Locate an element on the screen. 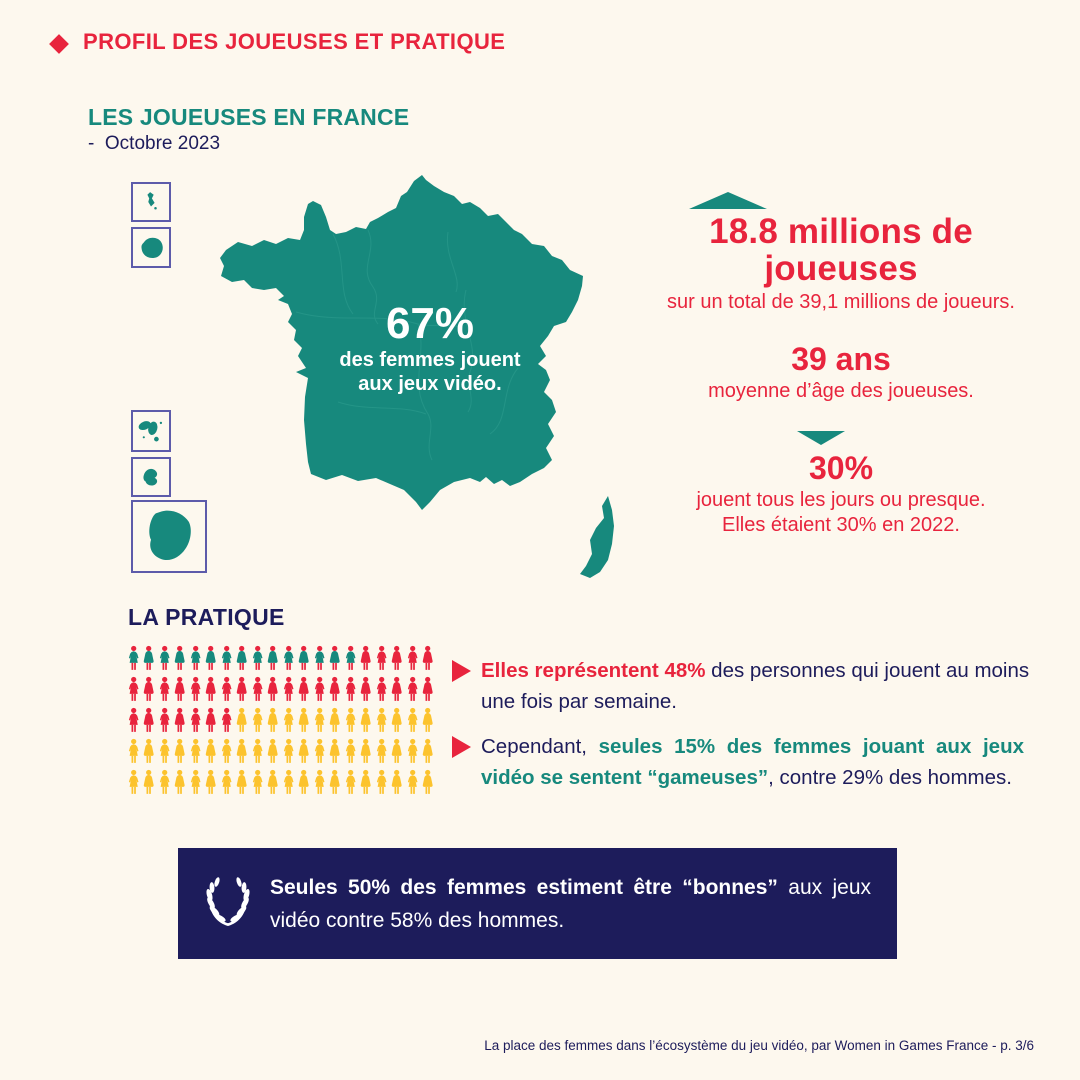 This screenshot has width=1080, height=1080. overseas-box-martinique is located at coordinates (151, 477).